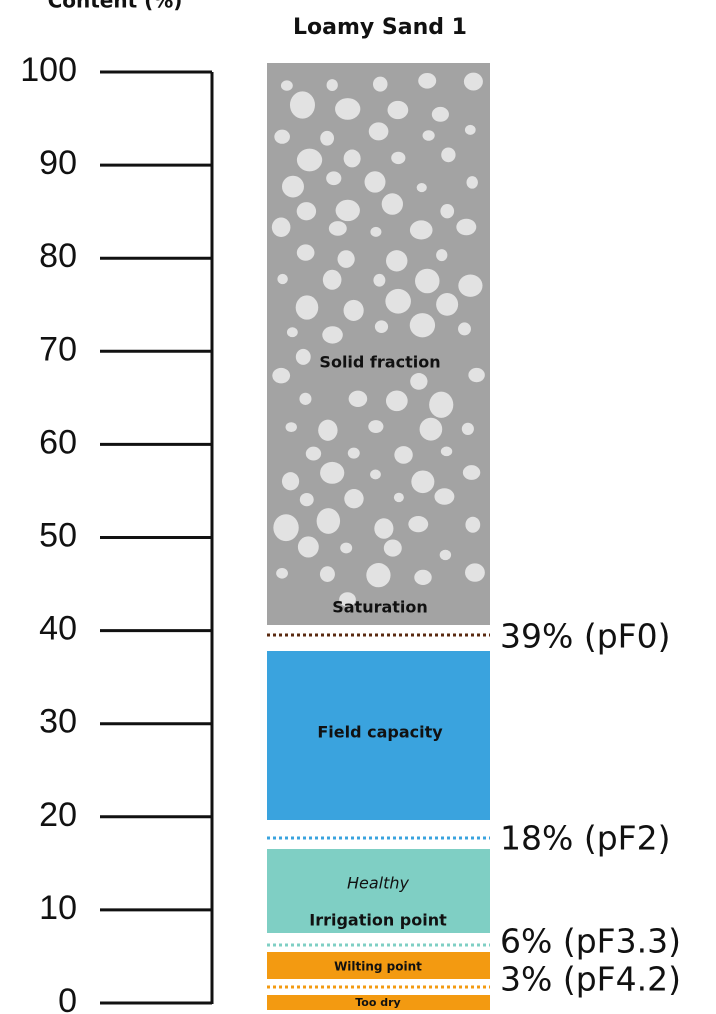 The image size is (716, 1014). Describe the element at coordinates (379, 362) in the screenshot. I see `solid-label: Solid fraction` at that location.